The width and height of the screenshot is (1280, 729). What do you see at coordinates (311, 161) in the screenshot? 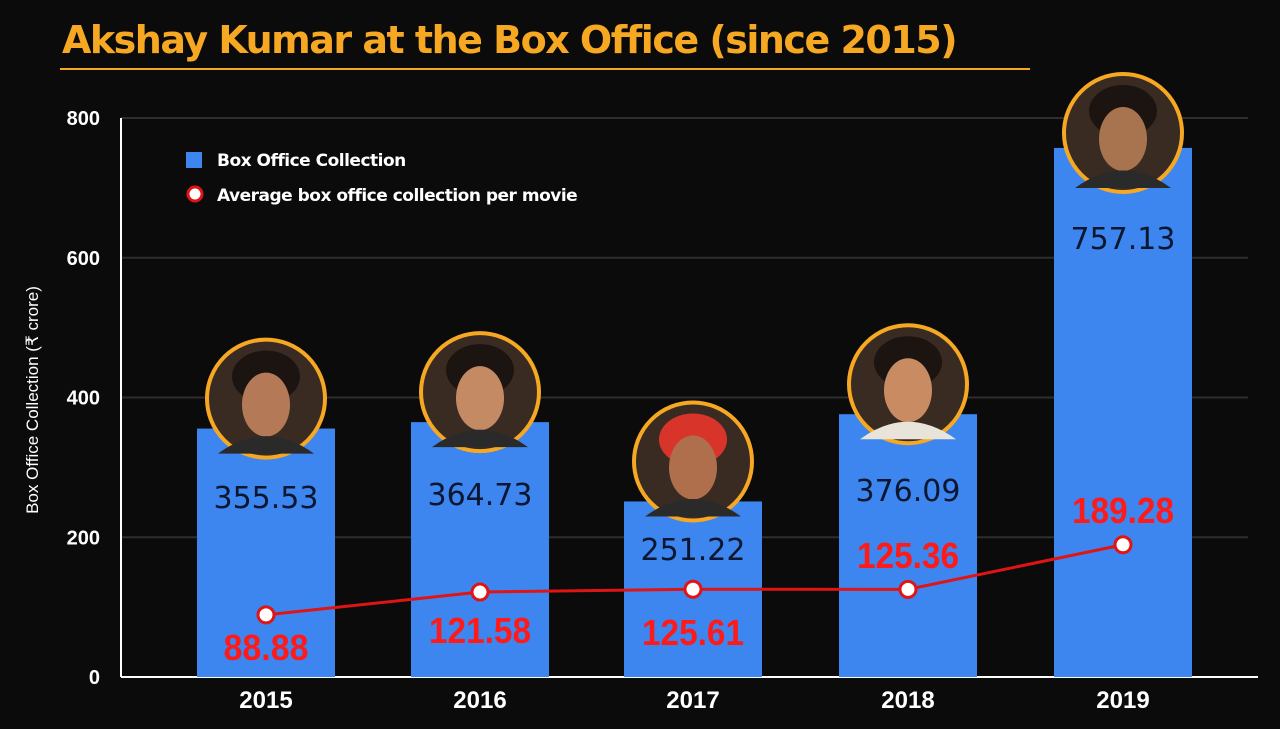
I see `legend-label-bar: Box Office Collection` at bounding box center [311, 161].